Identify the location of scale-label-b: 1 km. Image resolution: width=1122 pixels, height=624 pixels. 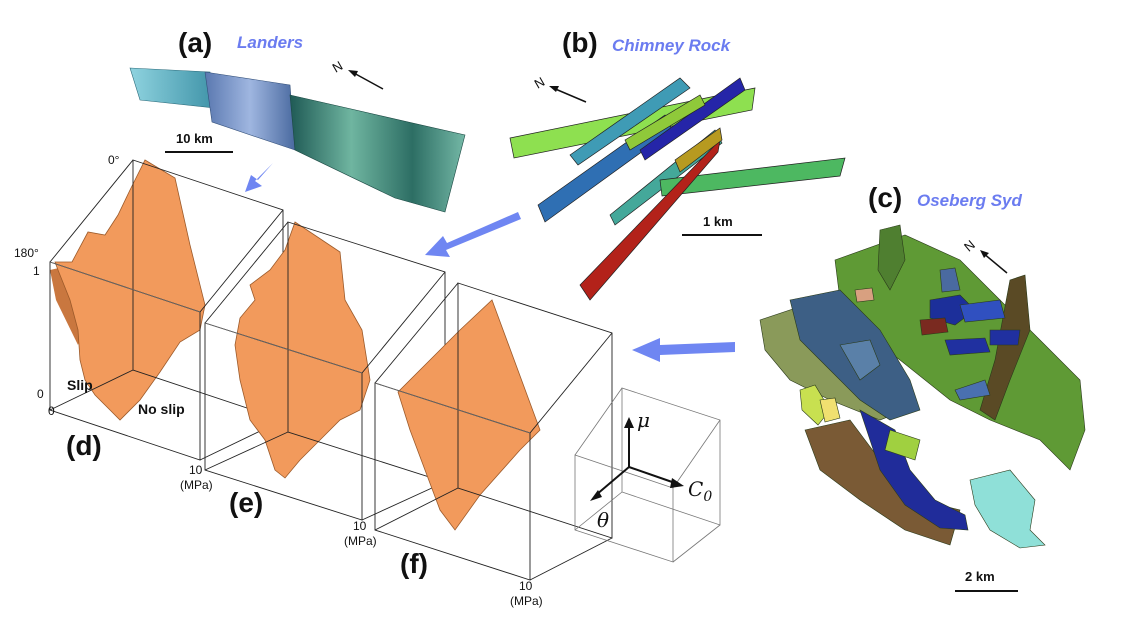
(718, 221).